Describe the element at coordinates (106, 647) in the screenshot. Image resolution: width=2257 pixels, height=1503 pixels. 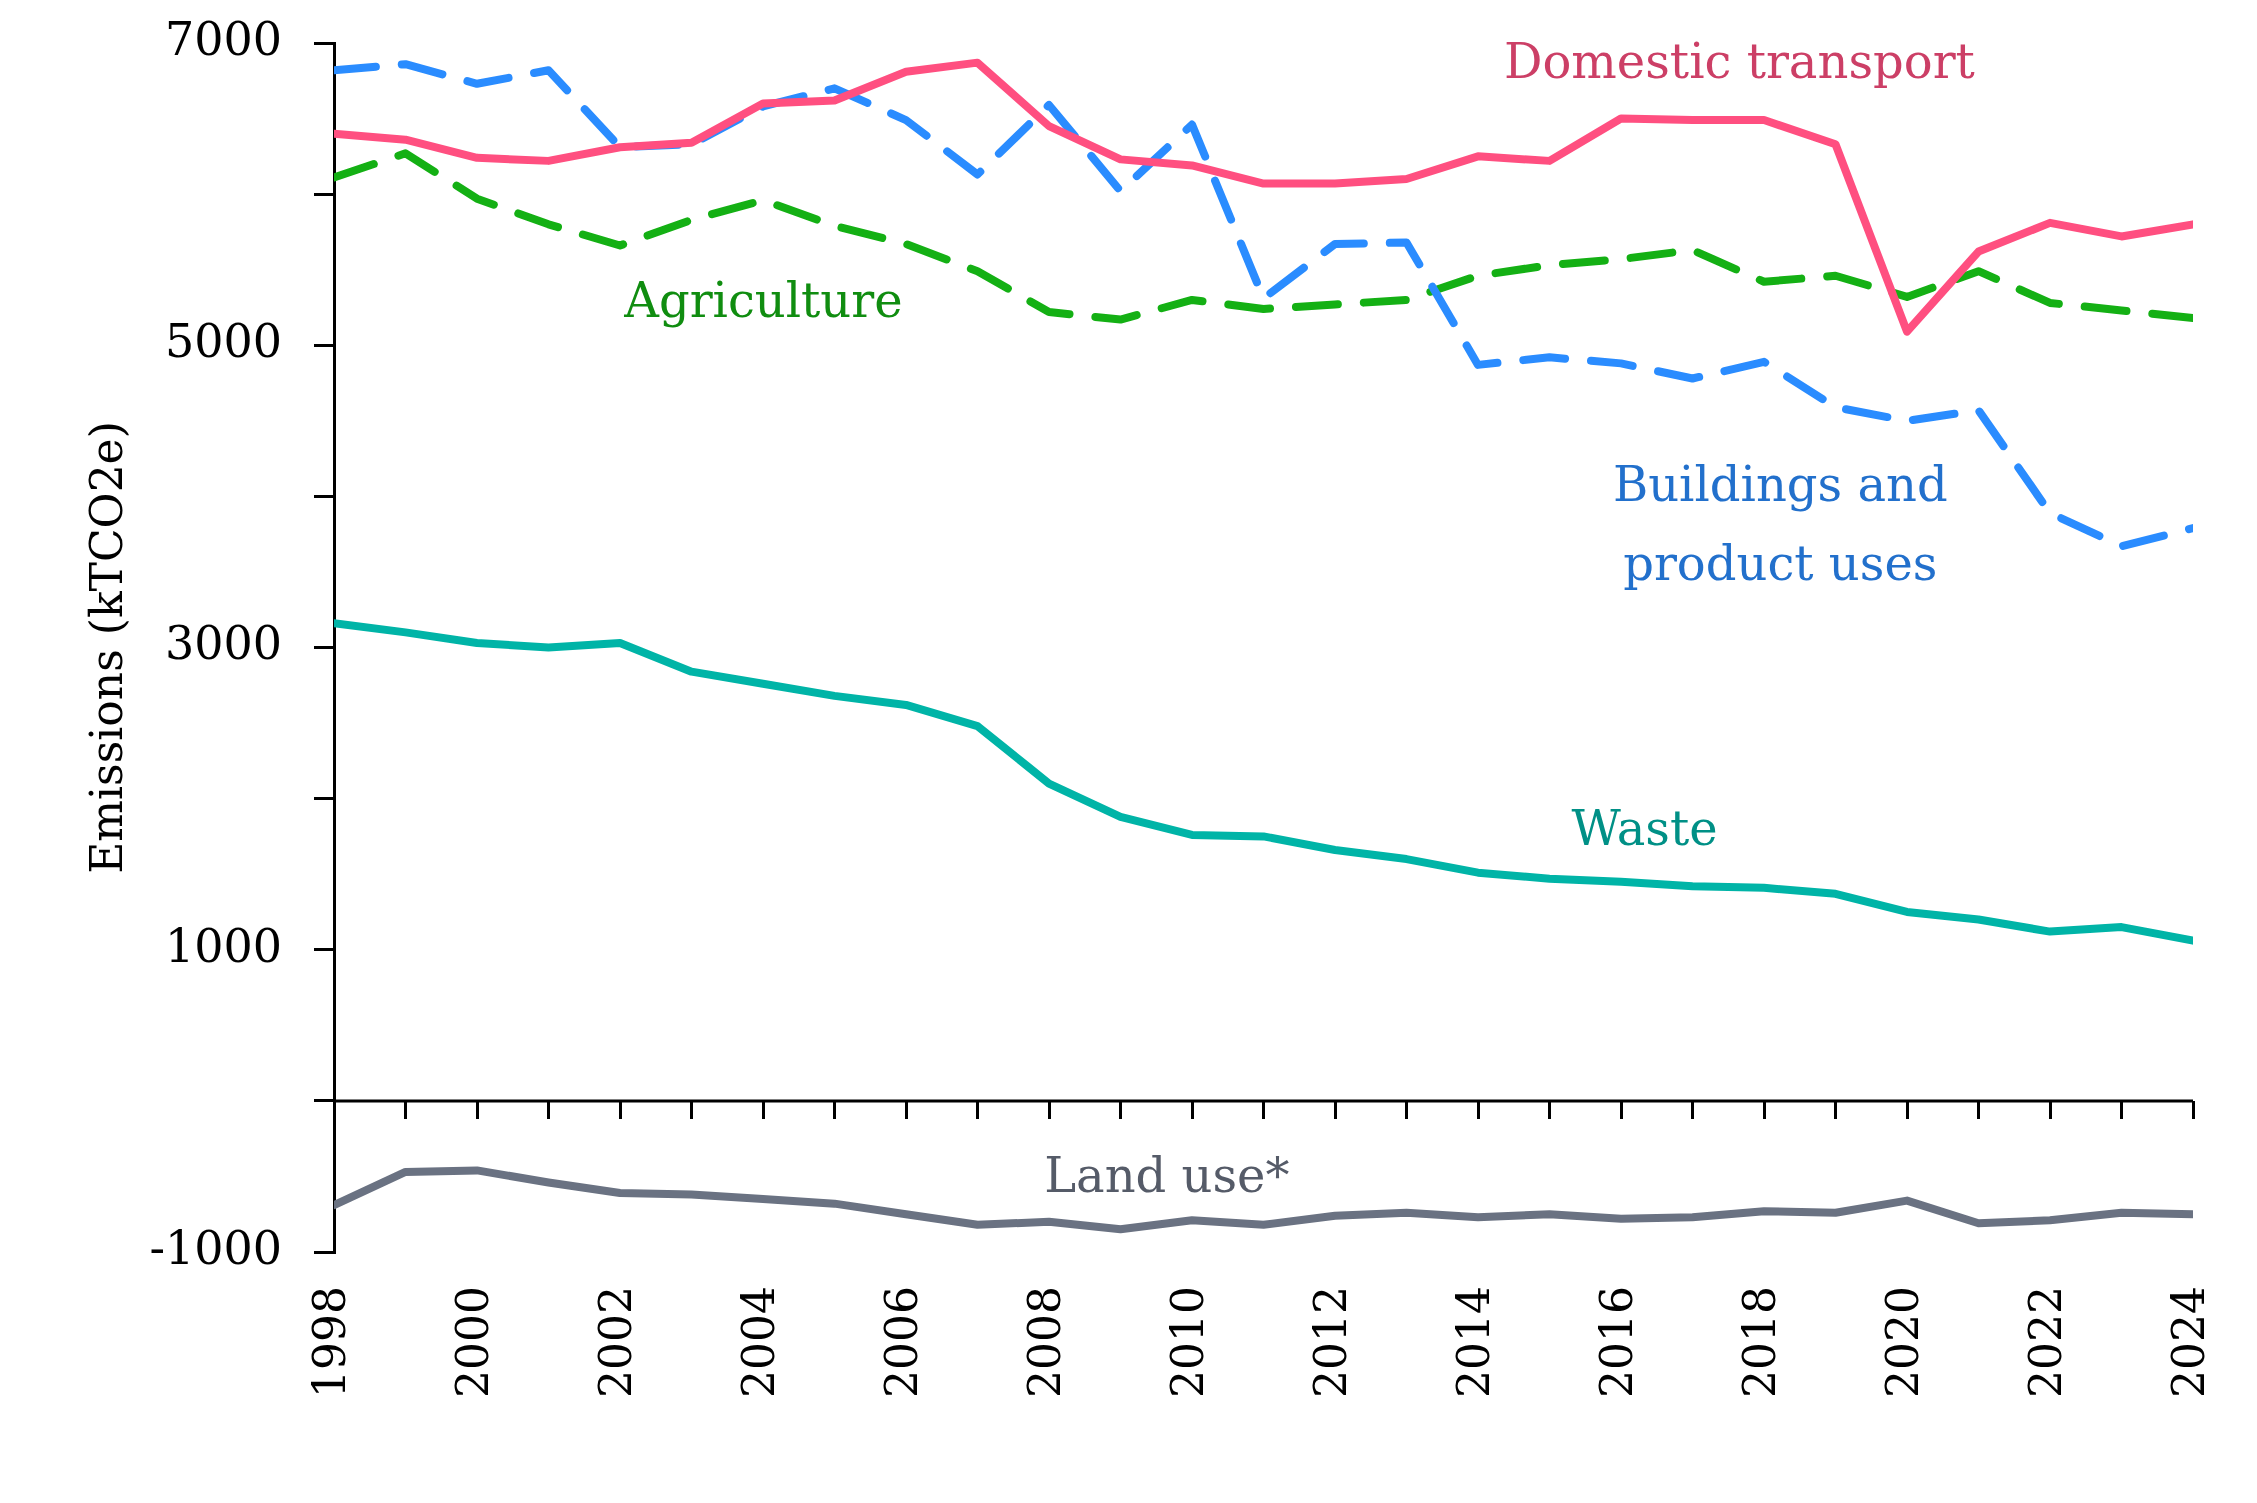
I see `y-axis-title: Emissions (kTCO2e)` at that location.